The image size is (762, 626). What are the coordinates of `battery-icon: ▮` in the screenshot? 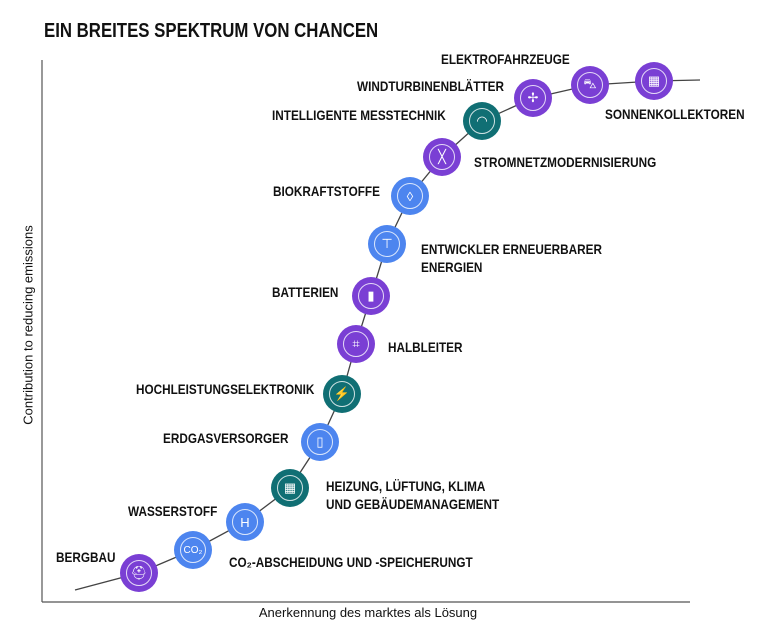 It's located at (371, 295).